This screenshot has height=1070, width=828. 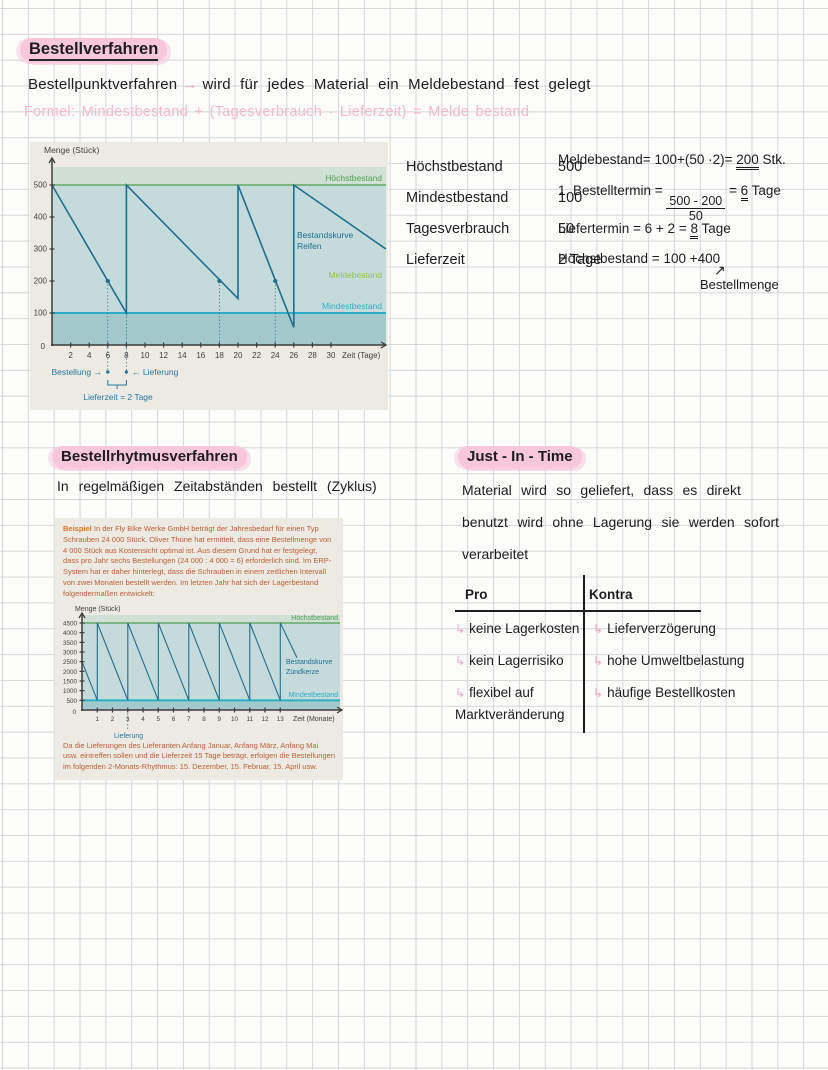 What do you see at coordinates (331, 355) in the screenshot?
I see `svg-text: 30` at bounding box center [331, 355].